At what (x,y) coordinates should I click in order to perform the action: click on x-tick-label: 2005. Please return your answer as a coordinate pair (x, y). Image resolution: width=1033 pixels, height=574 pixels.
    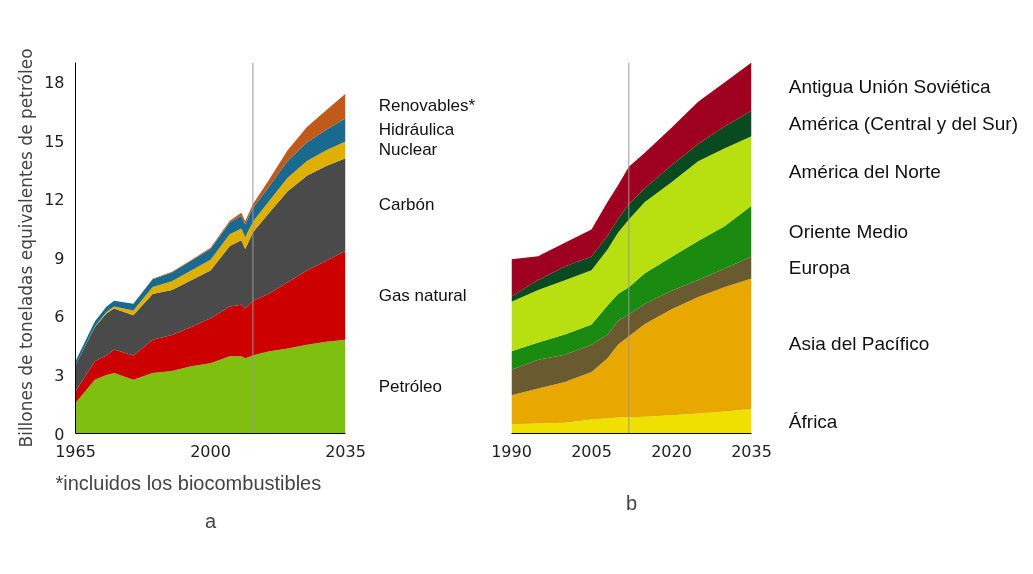
    Looking at the image, I should click on (591, 451).